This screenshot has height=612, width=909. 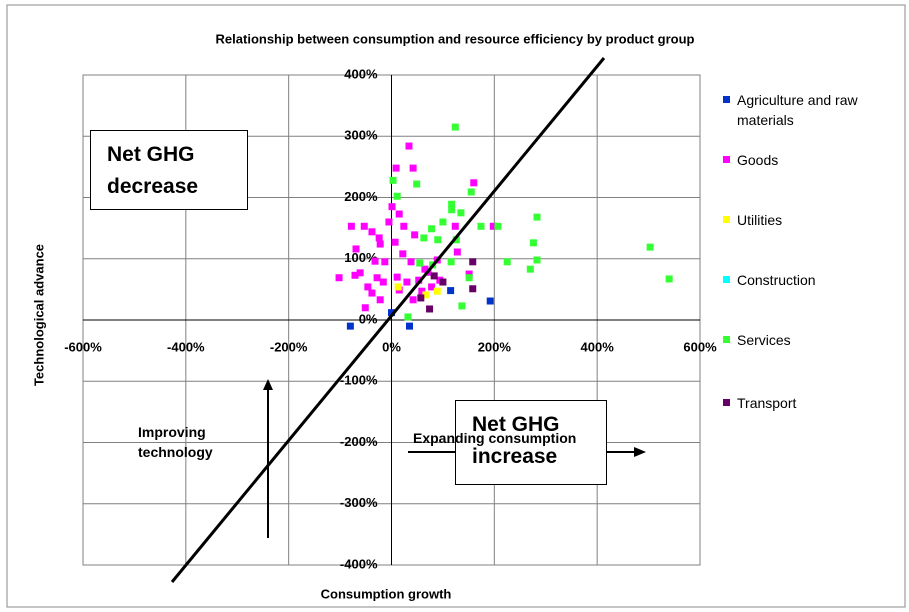 What do you see at coordinates (700, 346) in the screenshot?
I see `x-tick-label: 600%` at bounding box center [700, 346].